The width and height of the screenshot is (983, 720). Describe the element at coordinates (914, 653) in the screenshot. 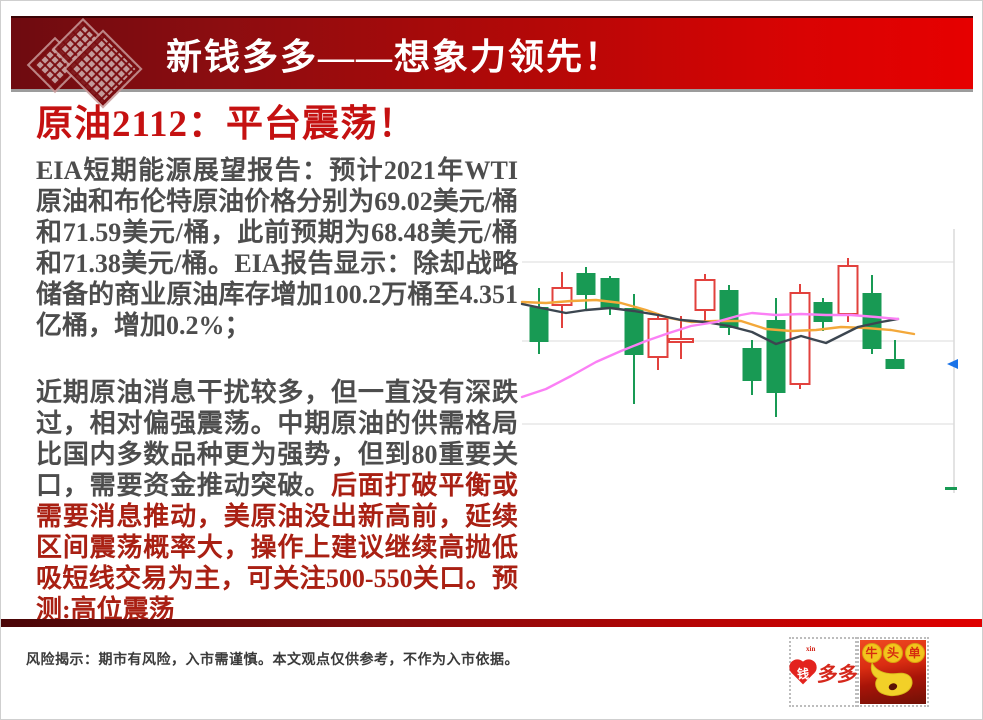

I see `coin-icon: 单` at that location.